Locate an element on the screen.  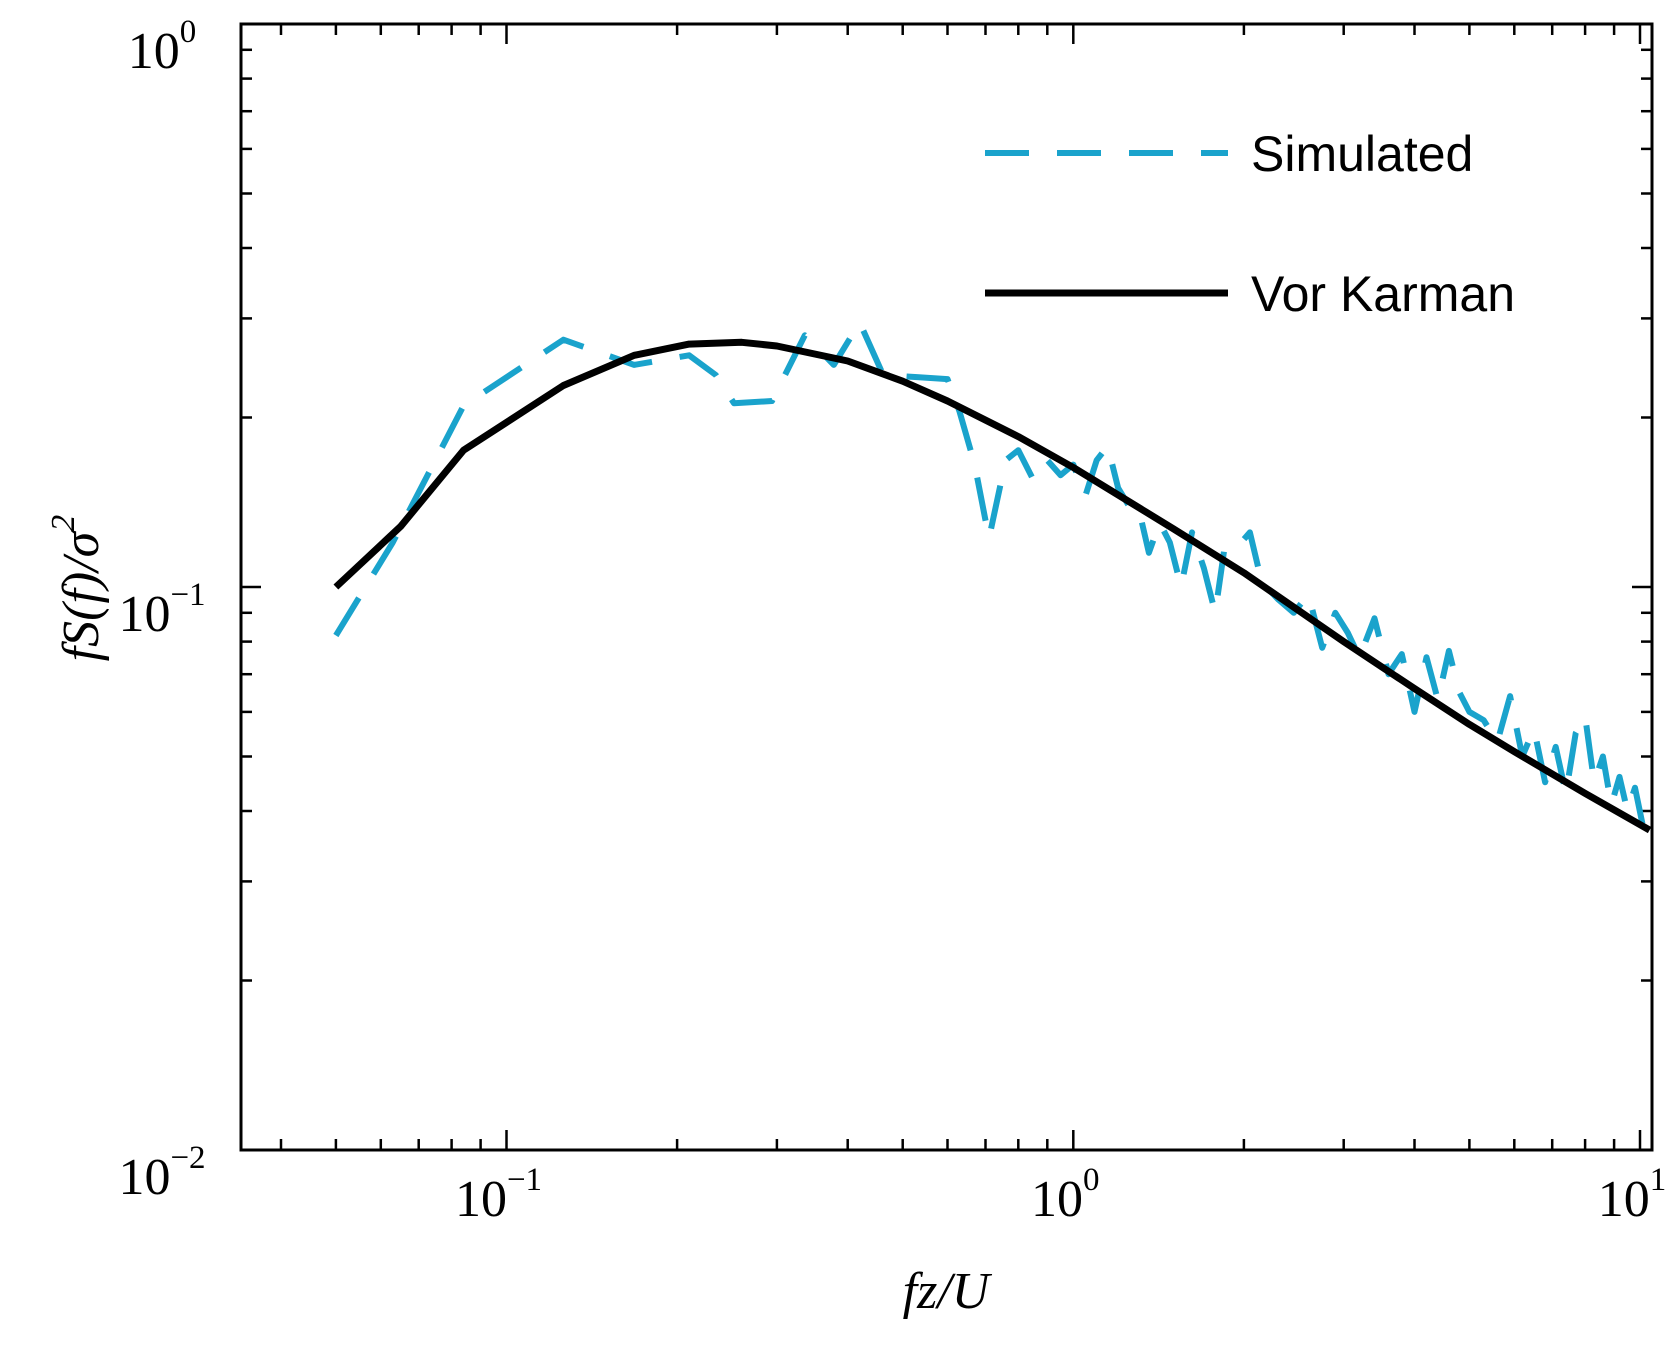
y-axis-label: fS(f)/σ2 is located at coordinates (77, 588).